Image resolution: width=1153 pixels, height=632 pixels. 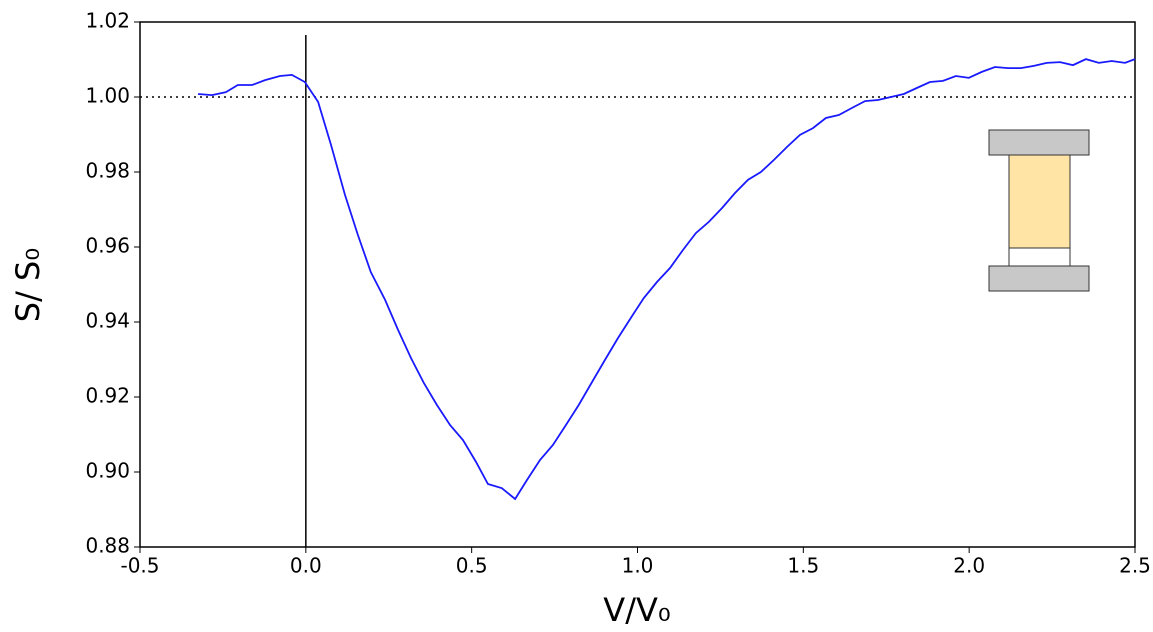 What do you see at coordinates (107, 171) in the screenshot?
I see `y-tick-label: 0.98` at bounding box center [107, 171].